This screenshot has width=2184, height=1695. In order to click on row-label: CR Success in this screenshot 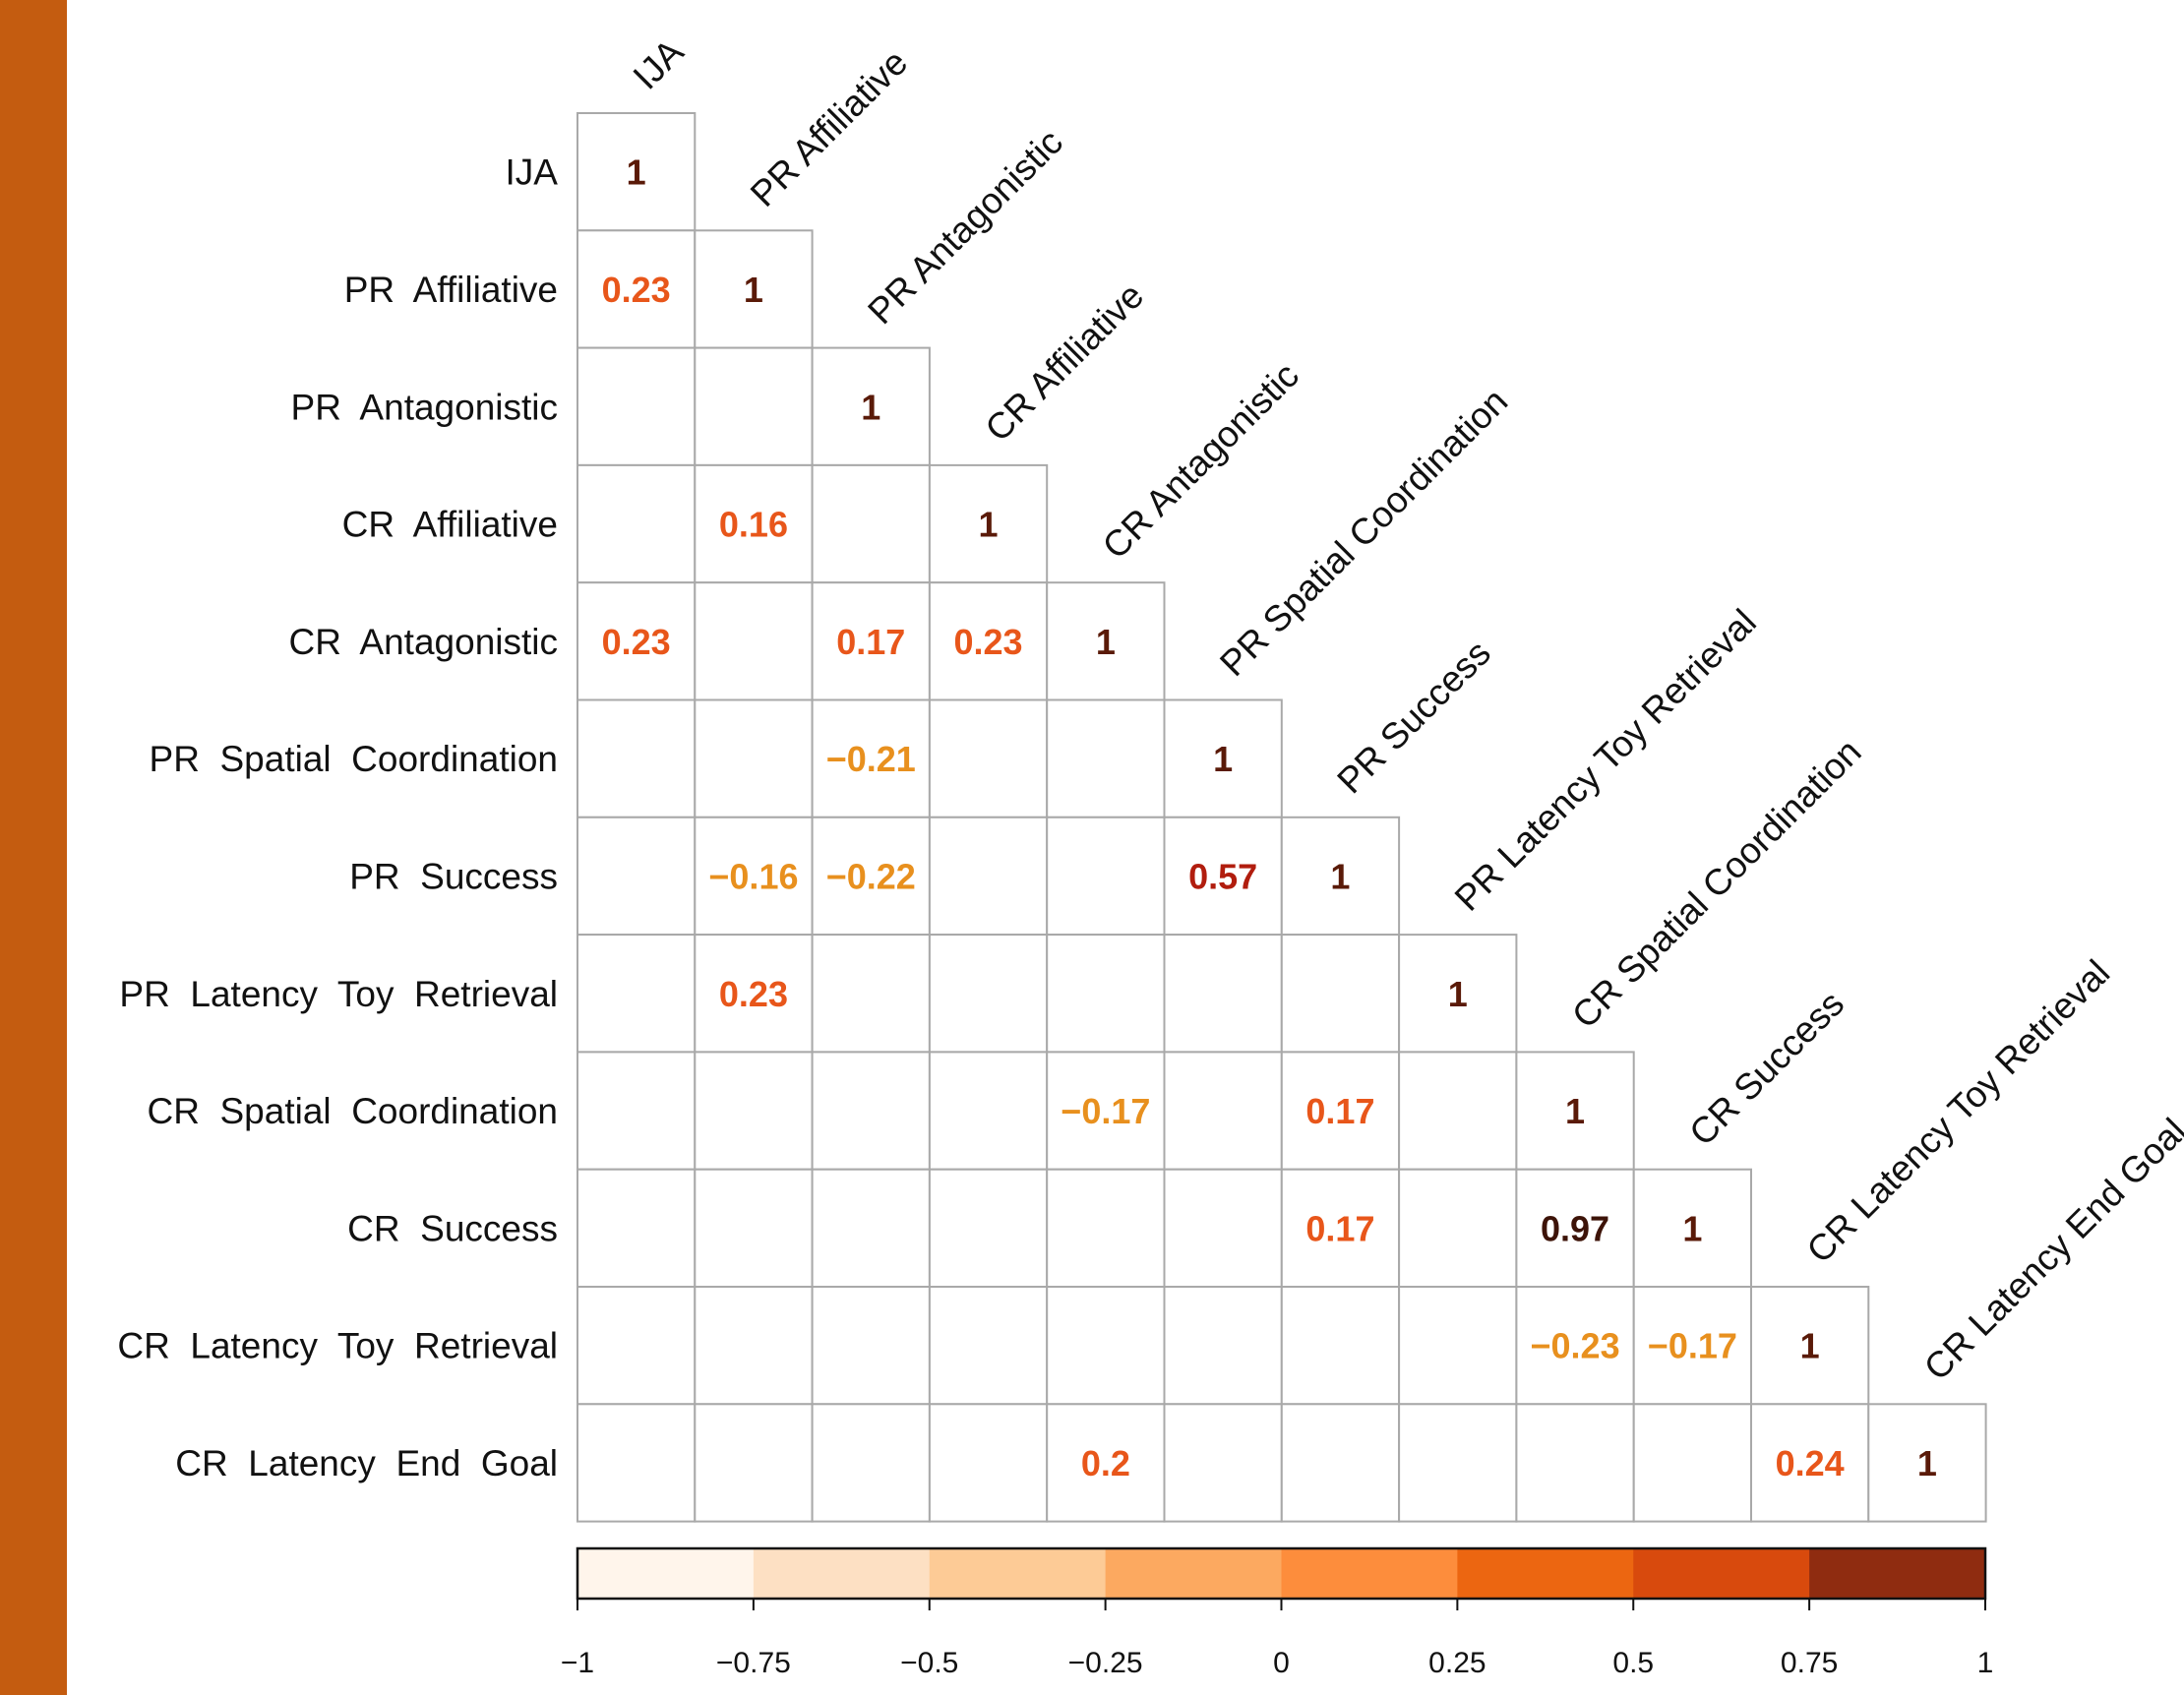, I will do `click(452, 1228)`.